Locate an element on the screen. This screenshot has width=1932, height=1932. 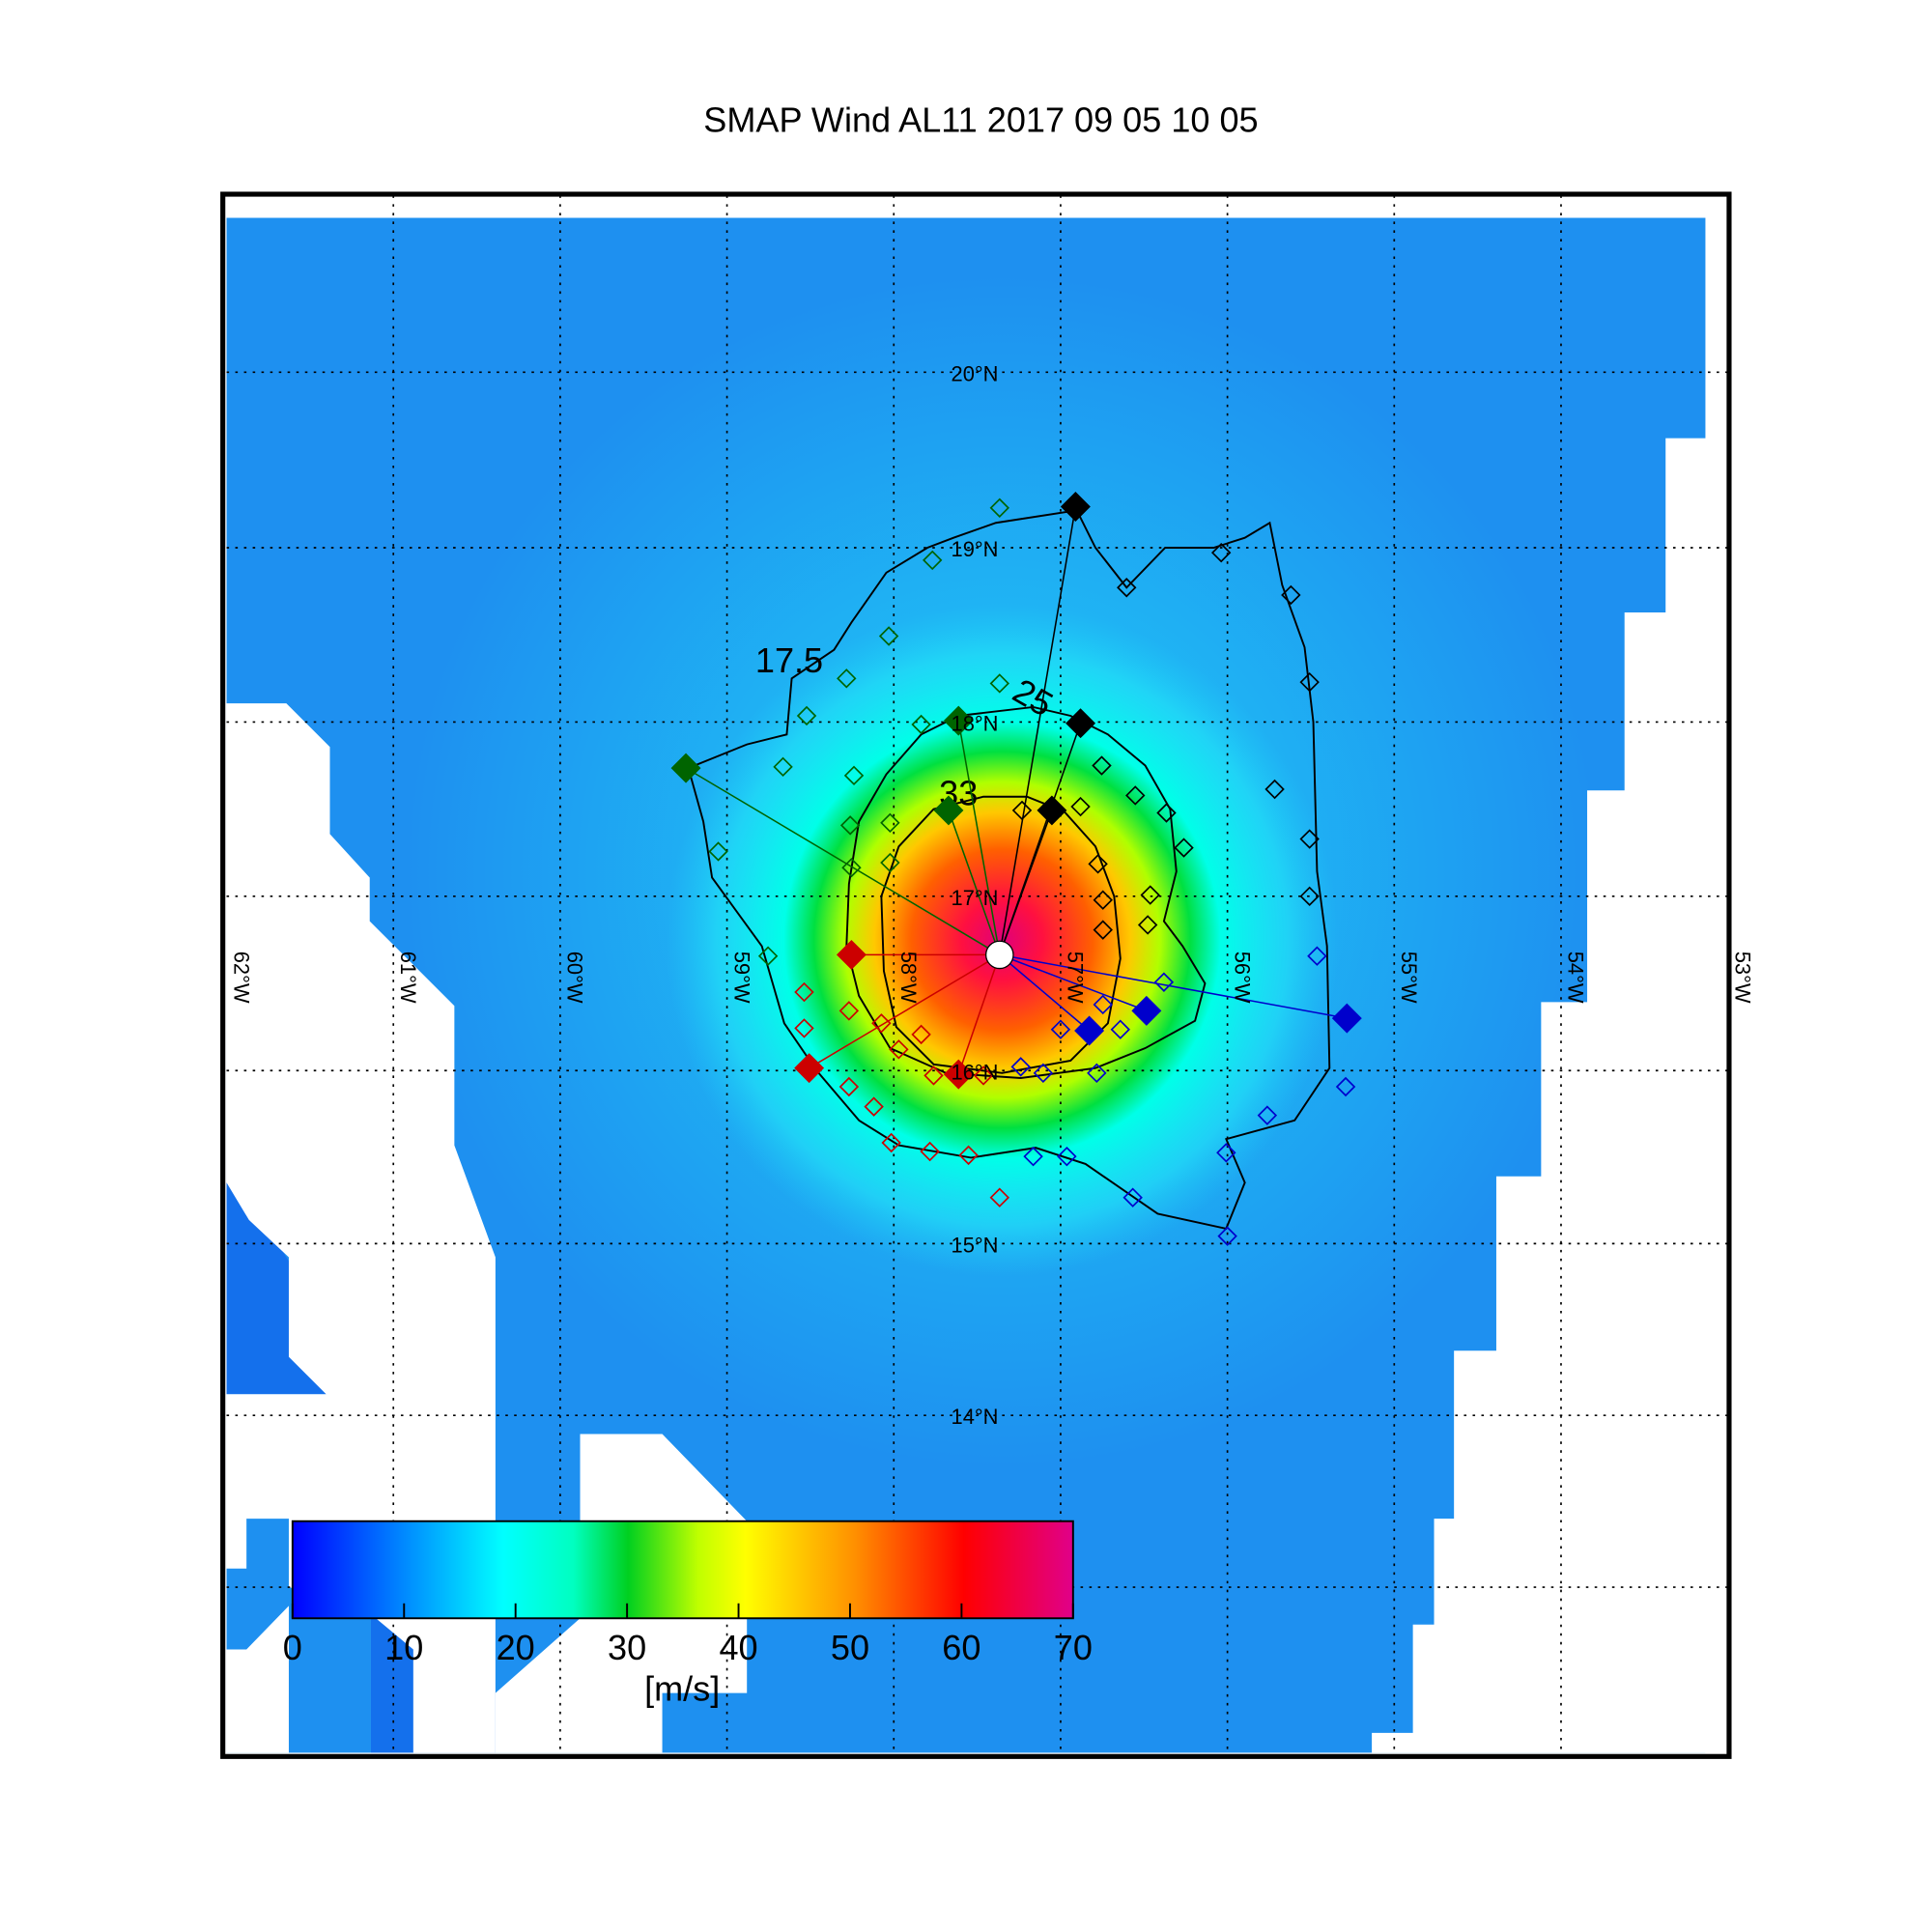
lon-label: 60°W is located at coordinates (575, 978).